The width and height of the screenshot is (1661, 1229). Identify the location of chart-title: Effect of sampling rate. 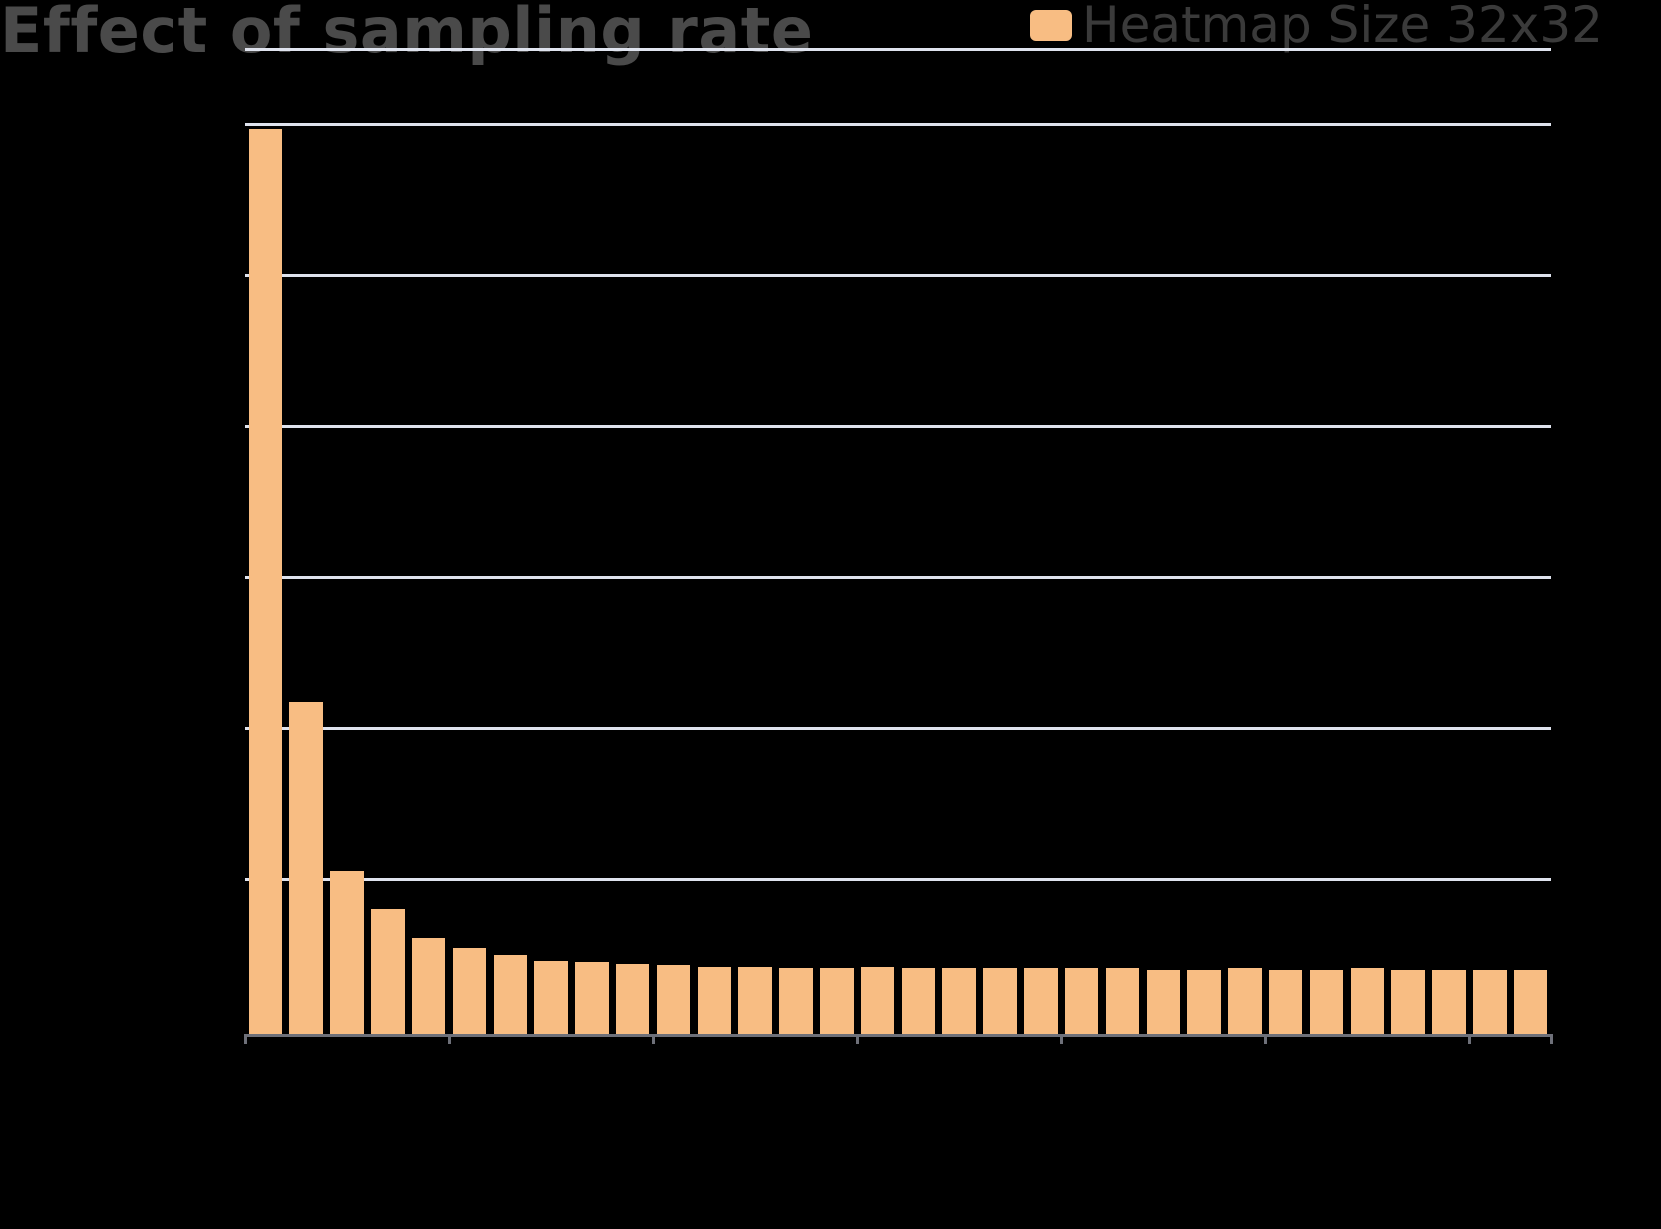
(407, 33).